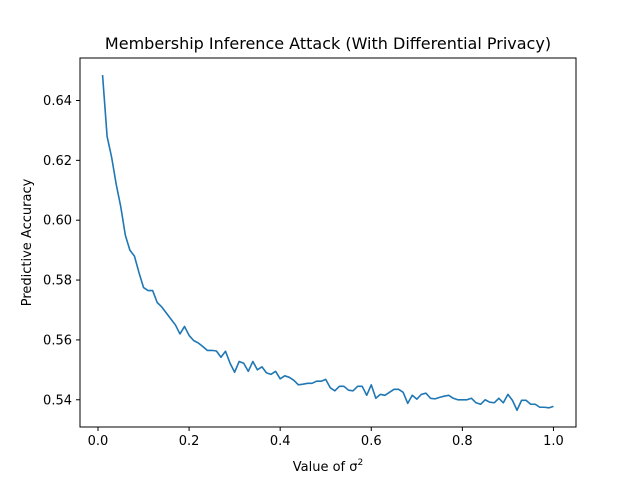 This screenshot has width=640, height=484. I want to click on x-tick-label: 0.2, so click(189, 441).